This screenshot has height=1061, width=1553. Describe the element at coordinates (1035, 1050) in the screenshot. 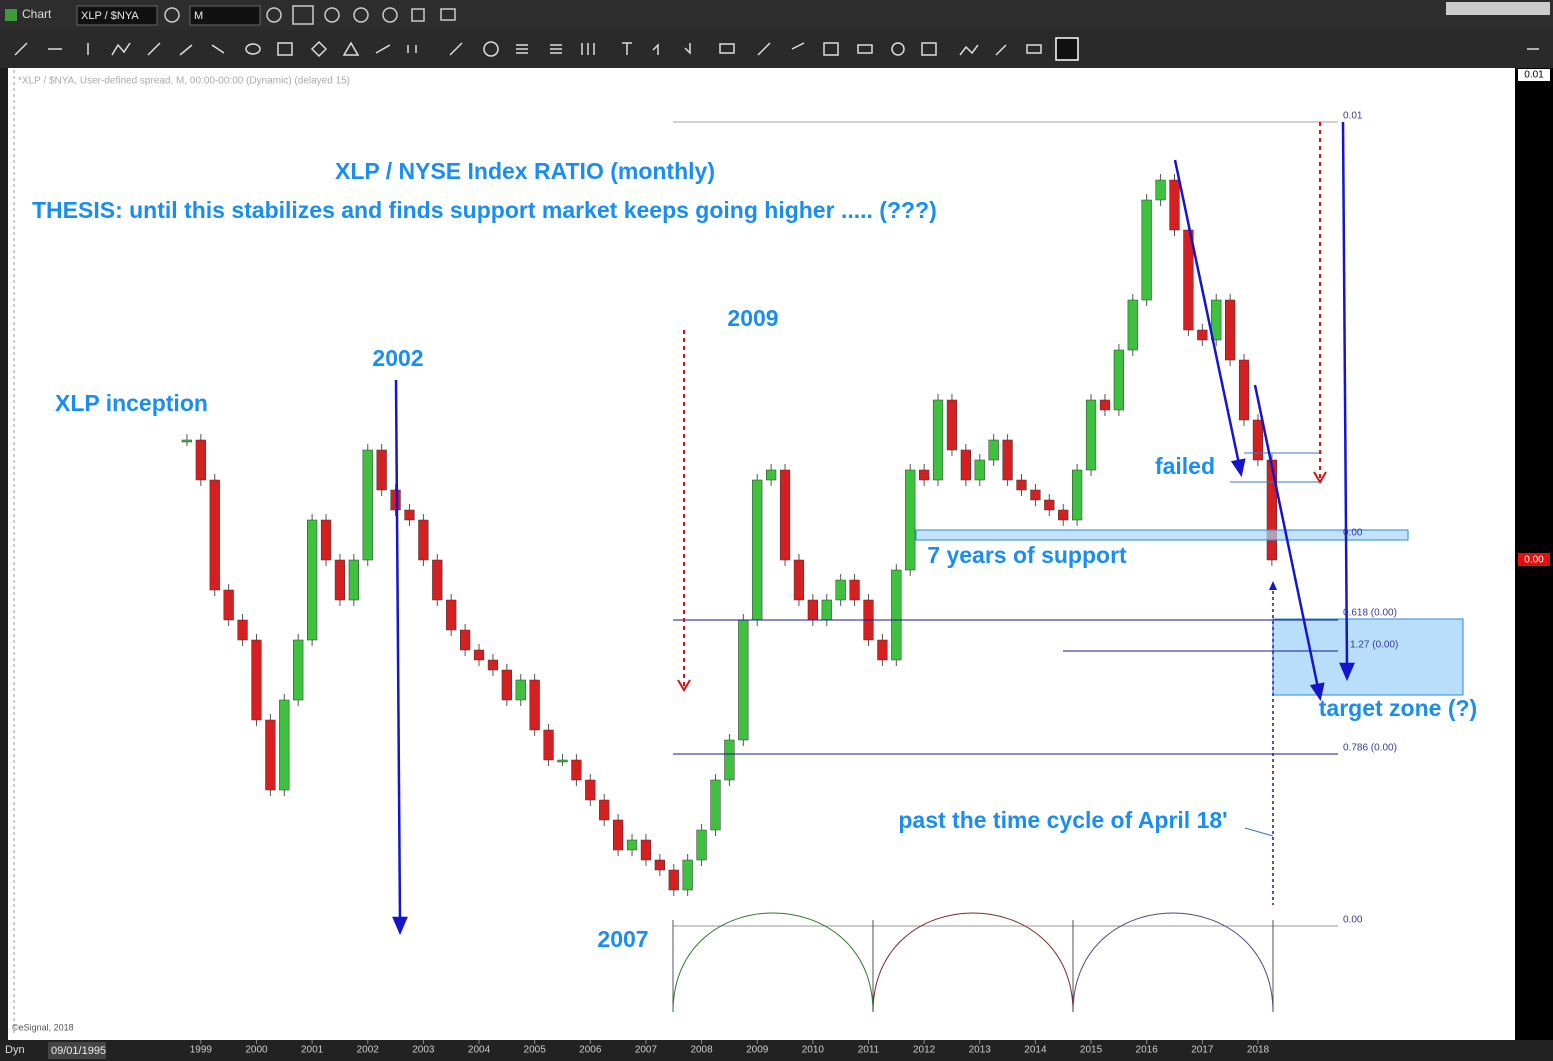

I see `x-tick-label: 2014` at that location.